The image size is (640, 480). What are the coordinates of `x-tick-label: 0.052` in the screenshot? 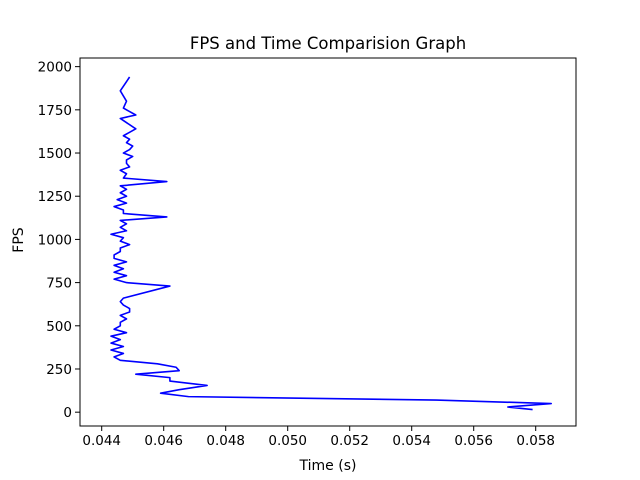 It's located at (349, 441).